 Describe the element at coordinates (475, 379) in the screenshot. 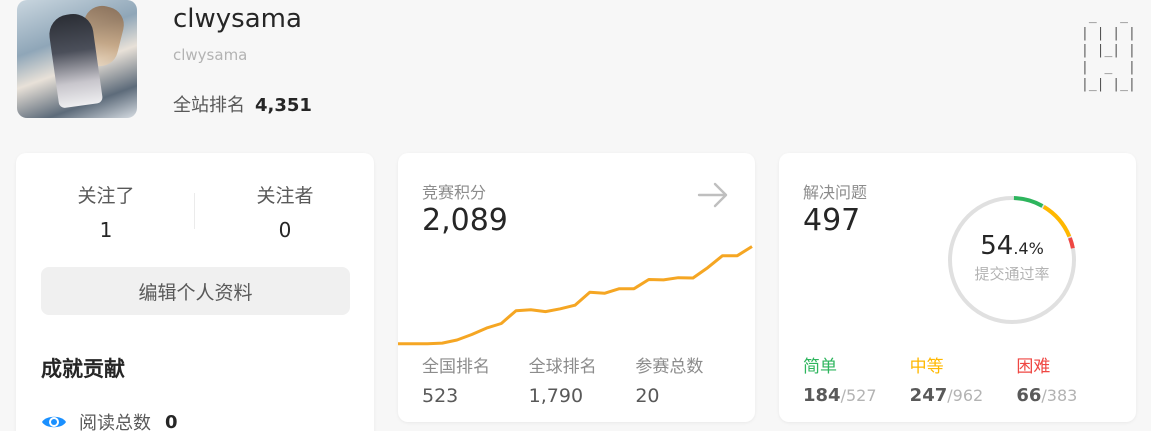

I see `national-rank-stat: 全国排名 523` at that location.